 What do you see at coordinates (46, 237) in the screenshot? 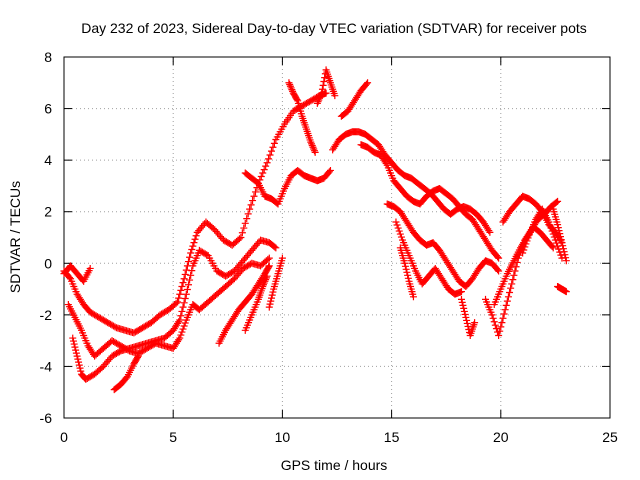
I see `y-tick-labels: -6 -4 -2 0 2 4 6 8` at bounding box center [46, 237].